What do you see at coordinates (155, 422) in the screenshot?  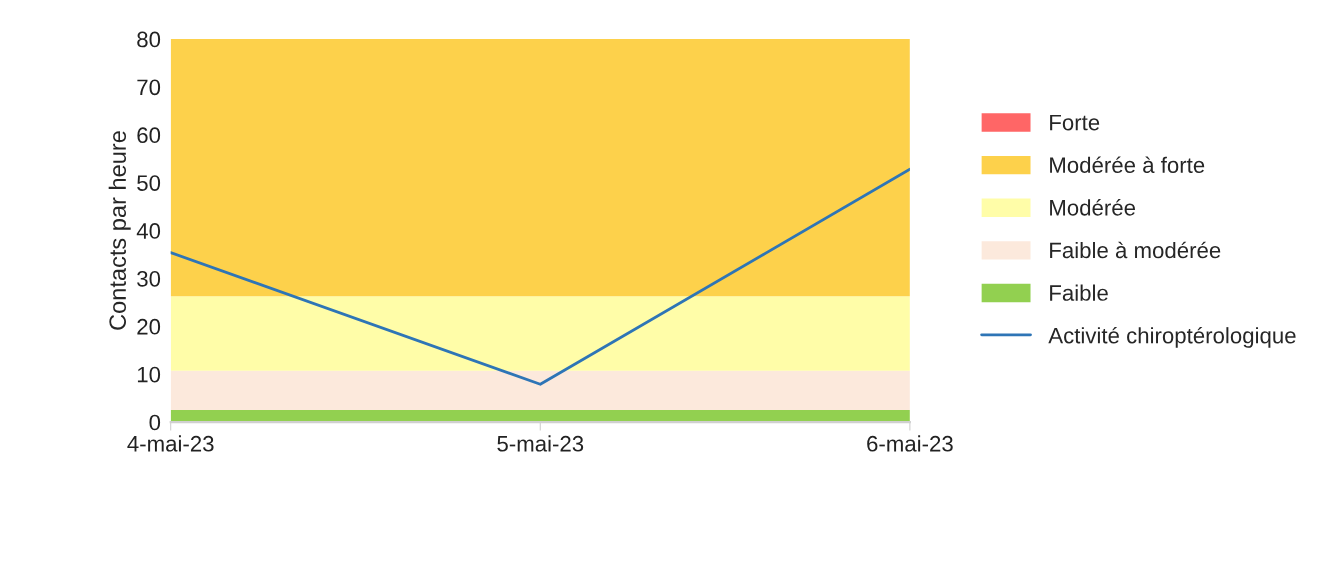 I see `y-tick-label: 0` at bounding box center [155, 422].